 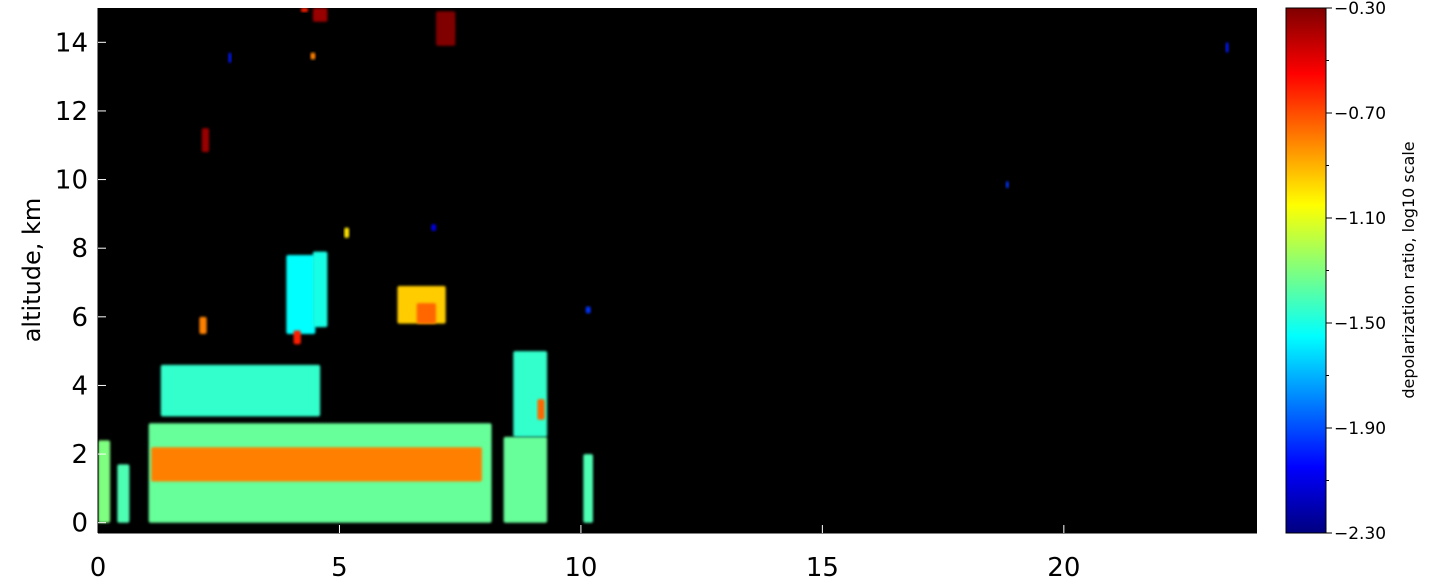 What do you see at coordinates (79, 524) in the screenshot?
I see `y-tick-label-0: 0` at bounding box center [79, 524].